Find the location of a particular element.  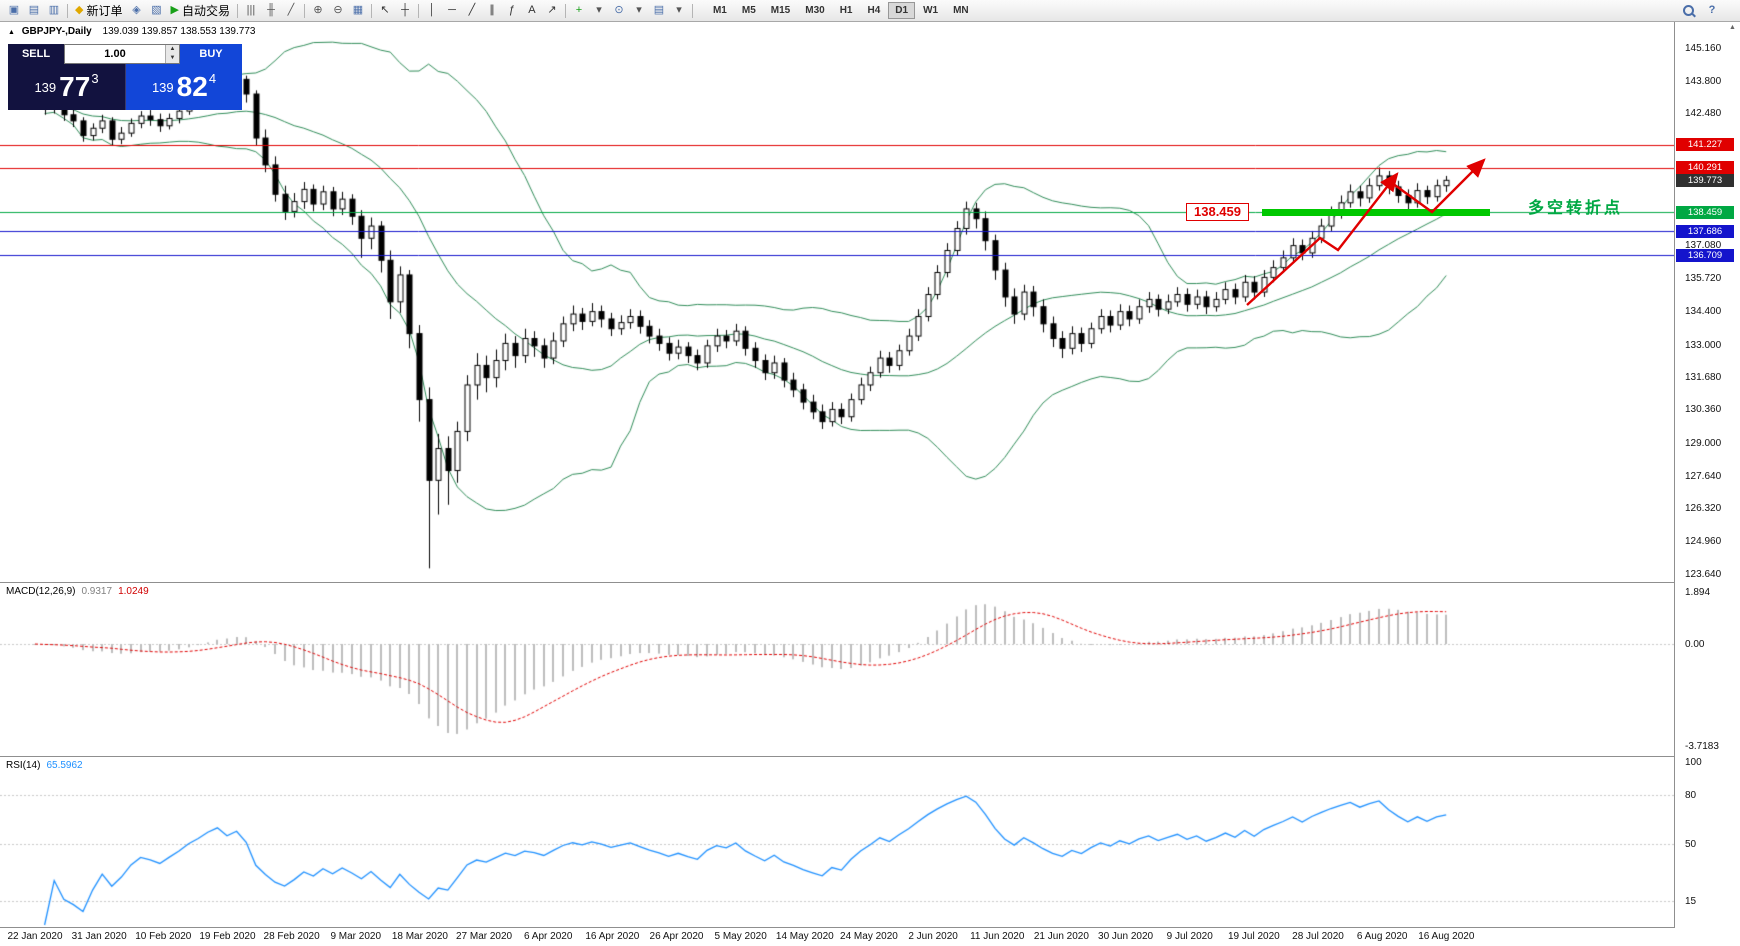

timeframe-h4-button: H4 is located at coordinates (873, 10).